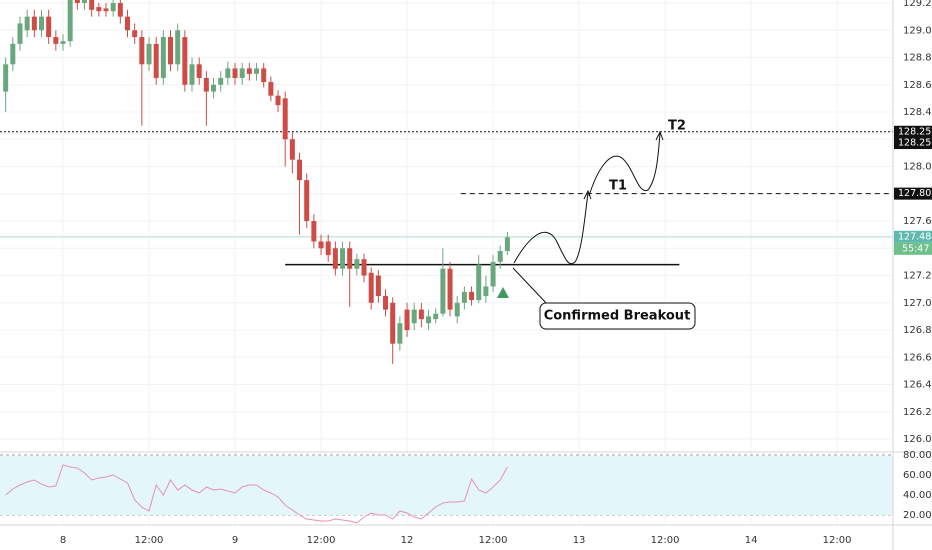 Image resolution: width=932 pixels, height=550 pixels. I want to click on callout-text: Confirmed Breakout, so click(617, 316).